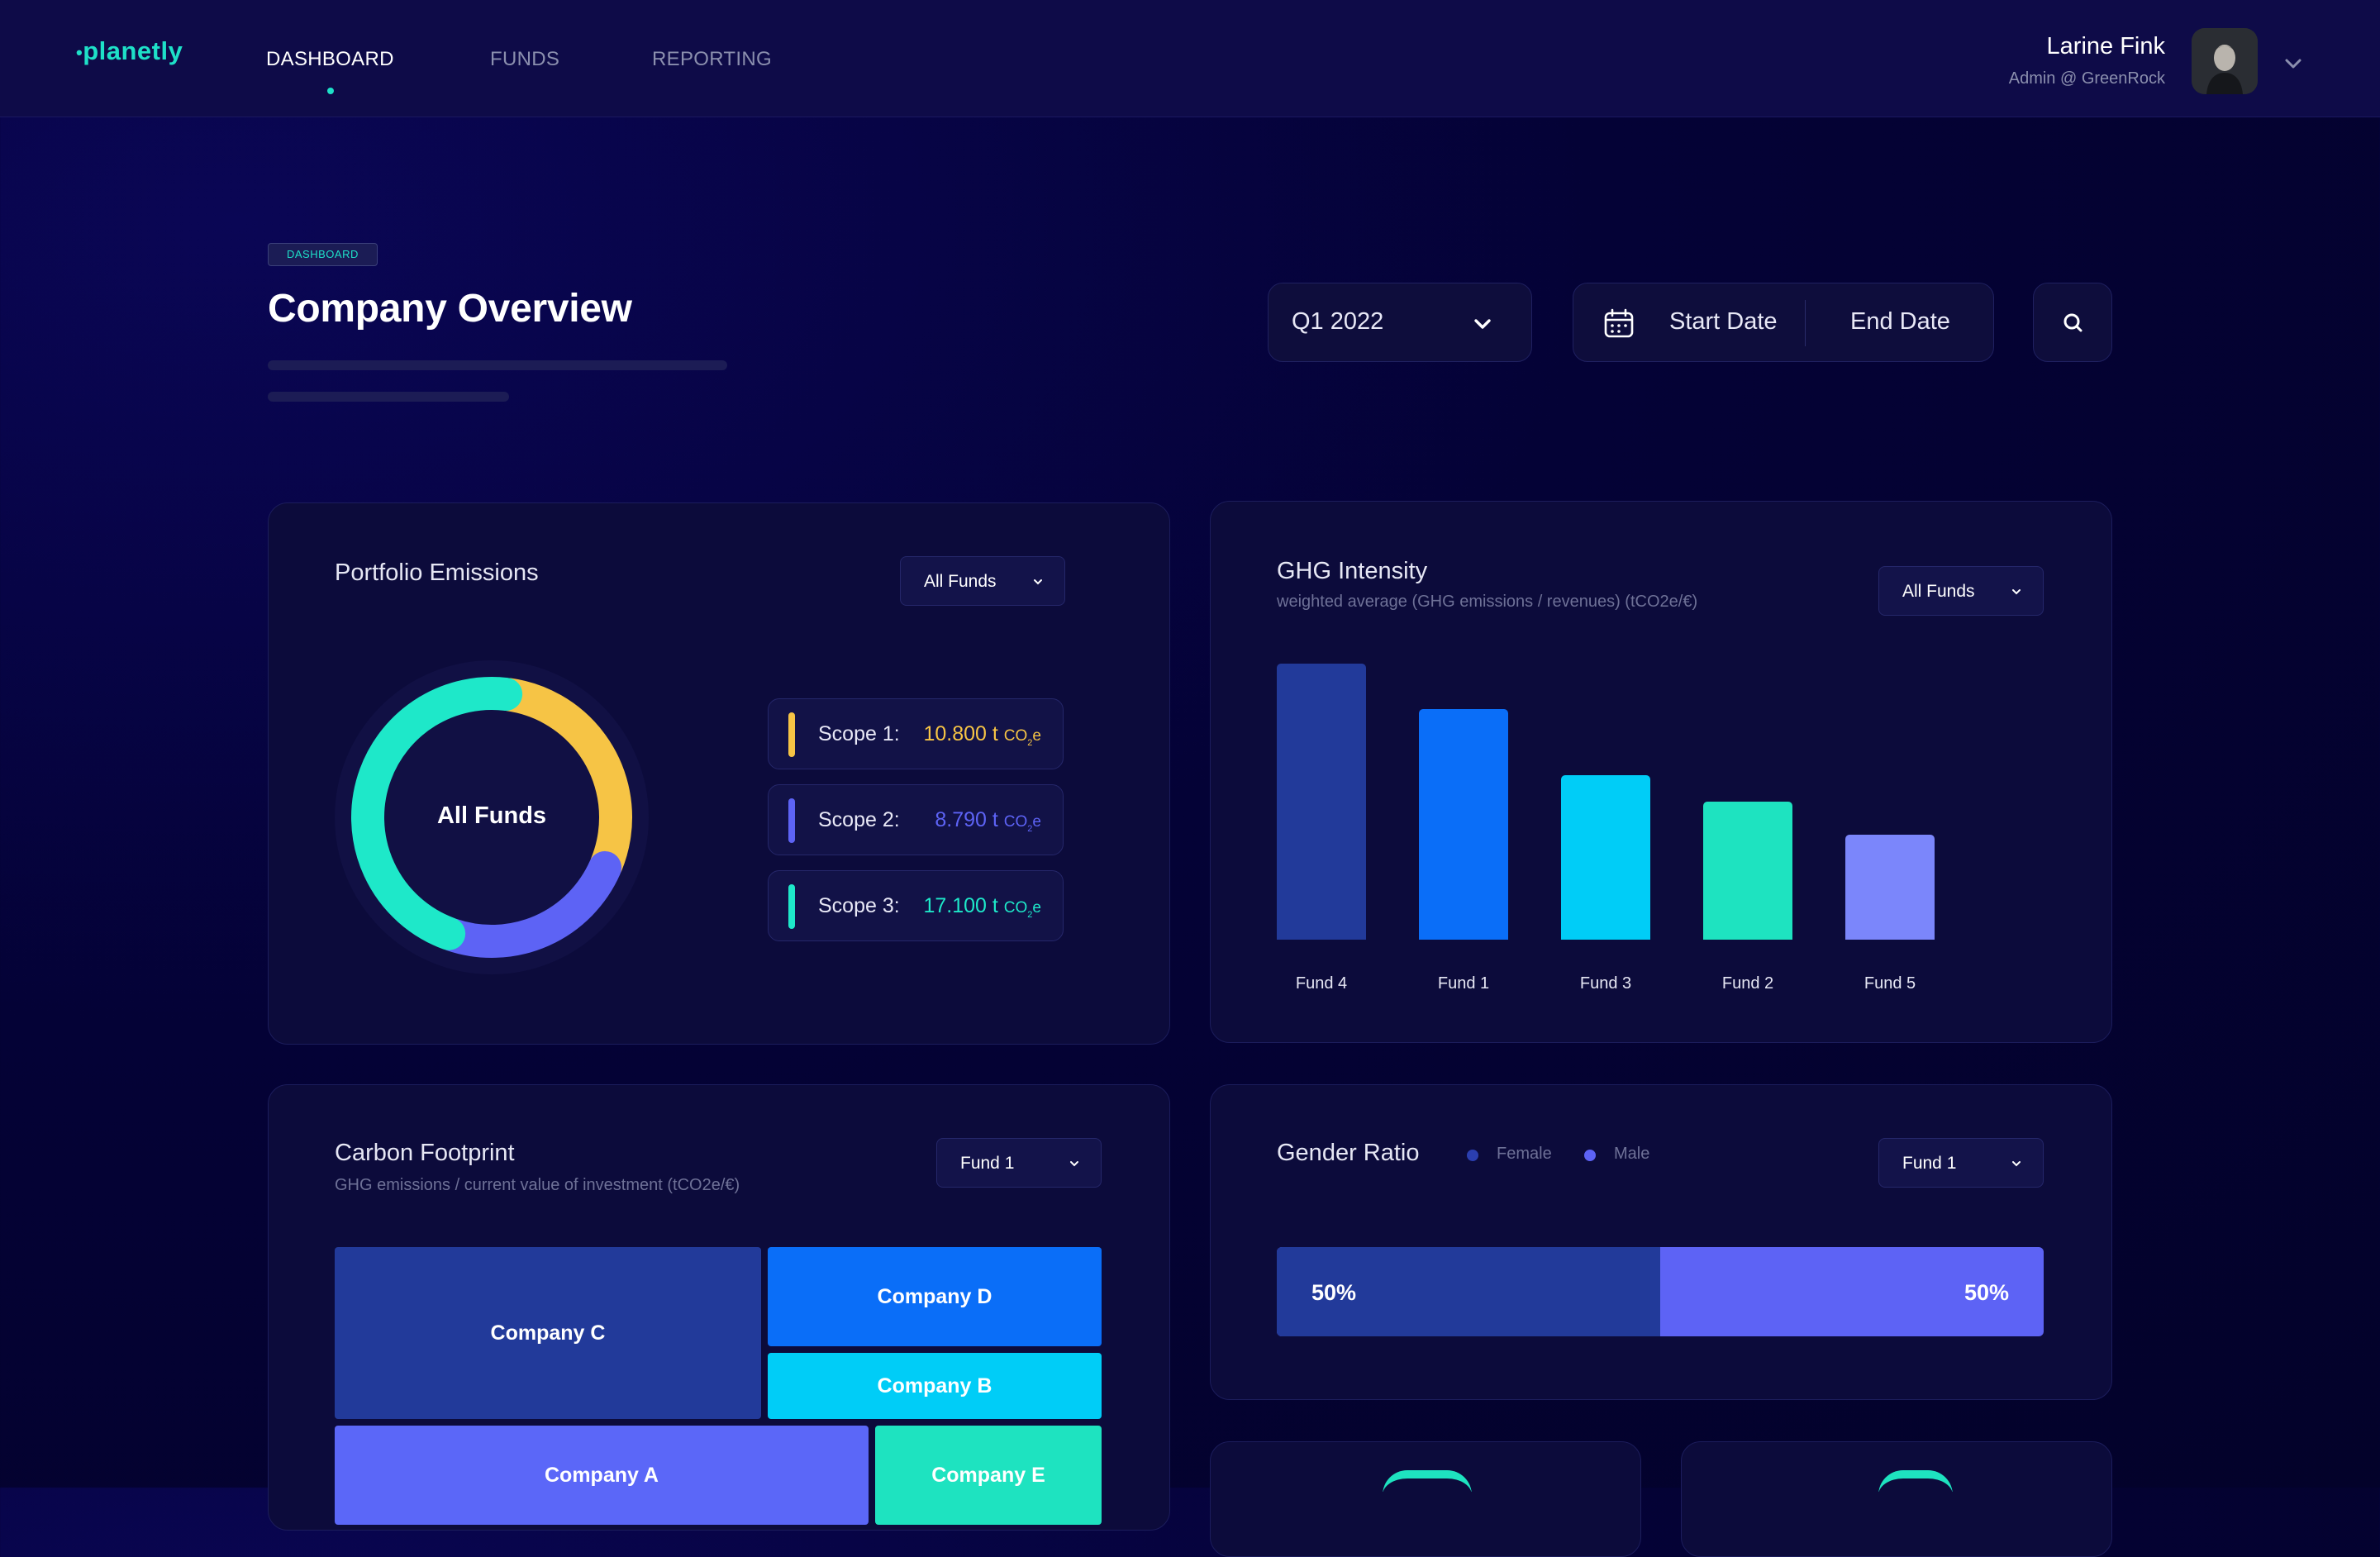 The height and width of the screenshot is (1557, 2380). I want to click on treemap-company-e: Company E, so click(988, 1475).